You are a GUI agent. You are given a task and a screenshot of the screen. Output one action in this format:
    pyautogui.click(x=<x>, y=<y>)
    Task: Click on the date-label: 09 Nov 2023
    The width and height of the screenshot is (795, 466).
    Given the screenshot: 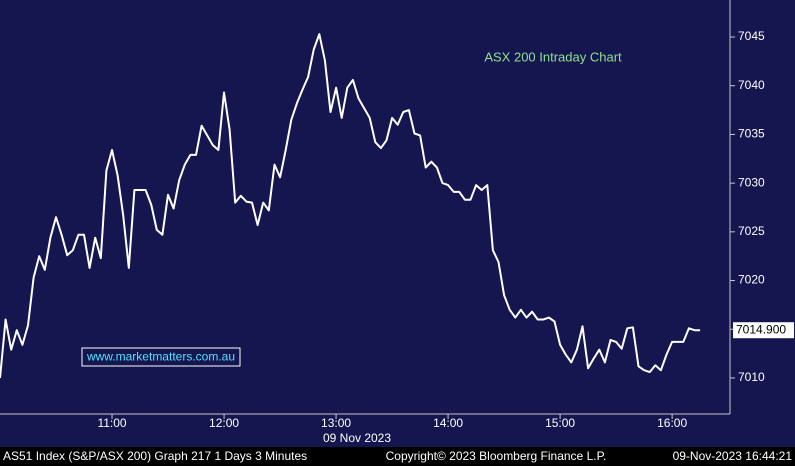 What is the action you would take?
    pyautogui.click(x=357, y=438)
    